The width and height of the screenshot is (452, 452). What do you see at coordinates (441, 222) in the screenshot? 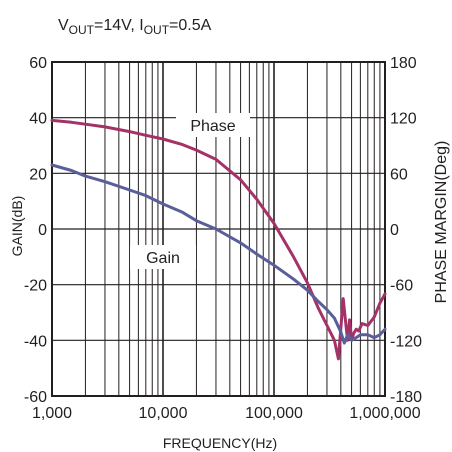
I see `y-right-axis-label: PHASE MARGIN(Deg)` at bounding box center [441, 222].